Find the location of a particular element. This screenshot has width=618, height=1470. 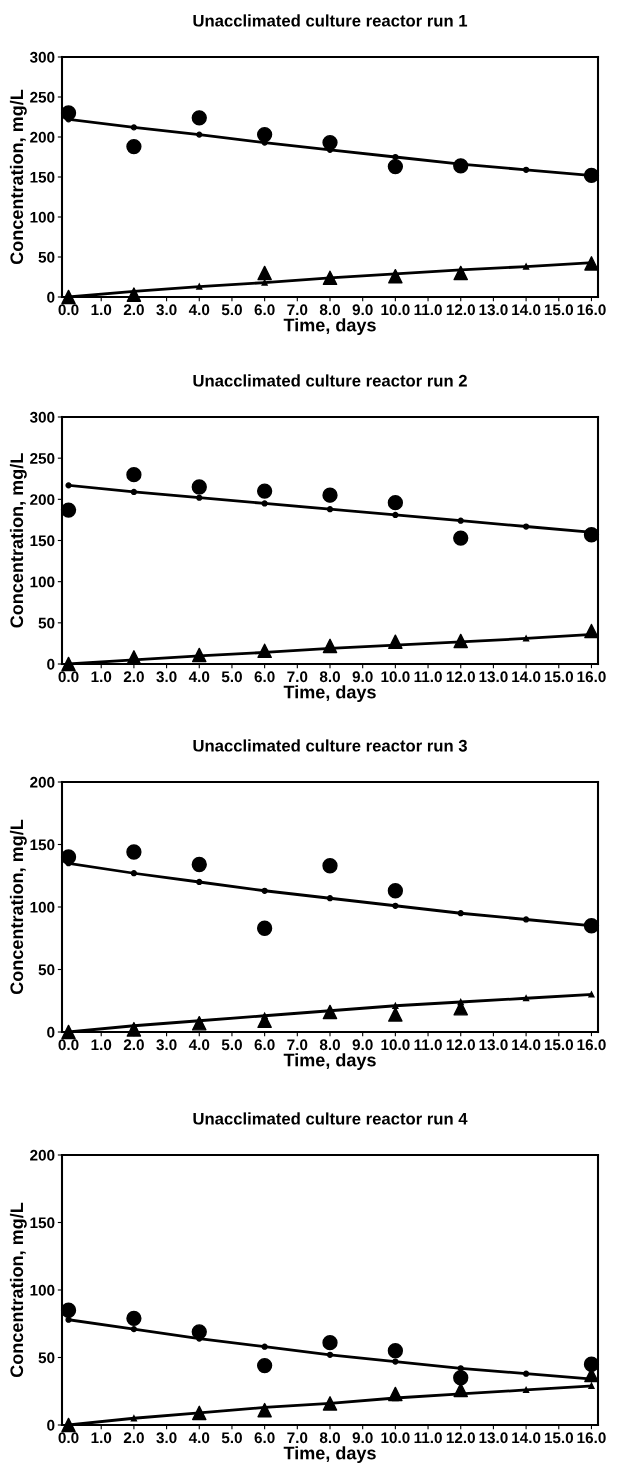

chart-title: Unacclimated culture reactor run 3 is located at coordinates (330, 745).